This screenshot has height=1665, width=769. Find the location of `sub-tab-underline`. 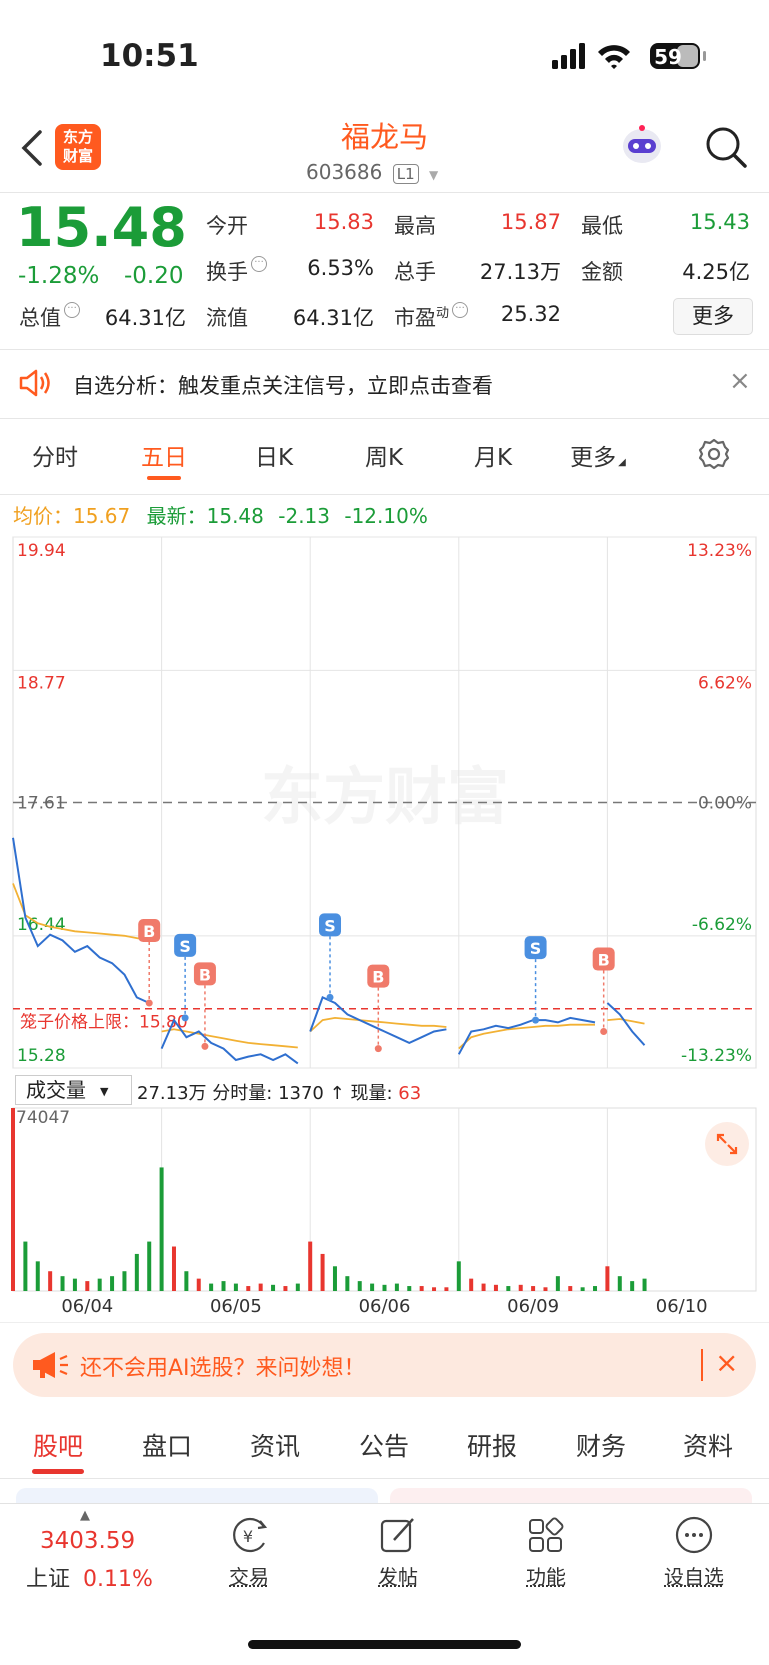

sub-tab-underline is located at coordinates (58, 1471).